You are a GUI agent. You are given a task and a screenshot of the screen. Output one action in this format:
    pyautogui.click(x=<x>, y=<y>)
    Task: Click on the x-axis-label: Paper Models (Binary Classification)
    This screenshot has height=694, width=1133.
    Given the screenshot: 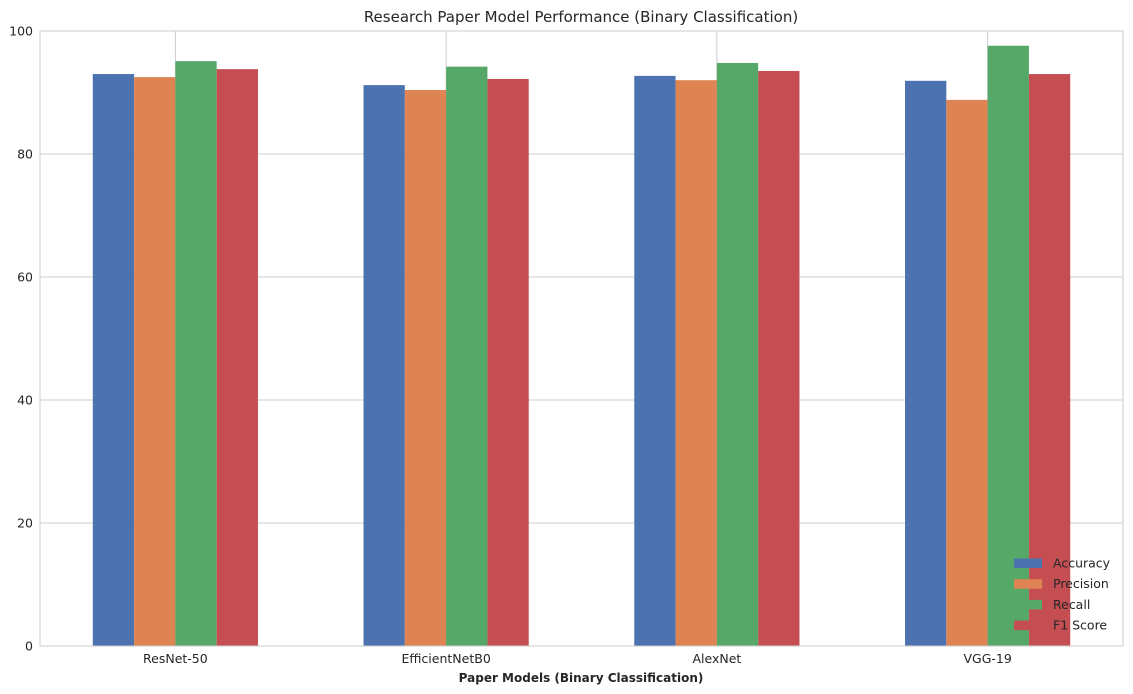 What is the action you would take?
    pyautogui.click(x=581, y=678)
    